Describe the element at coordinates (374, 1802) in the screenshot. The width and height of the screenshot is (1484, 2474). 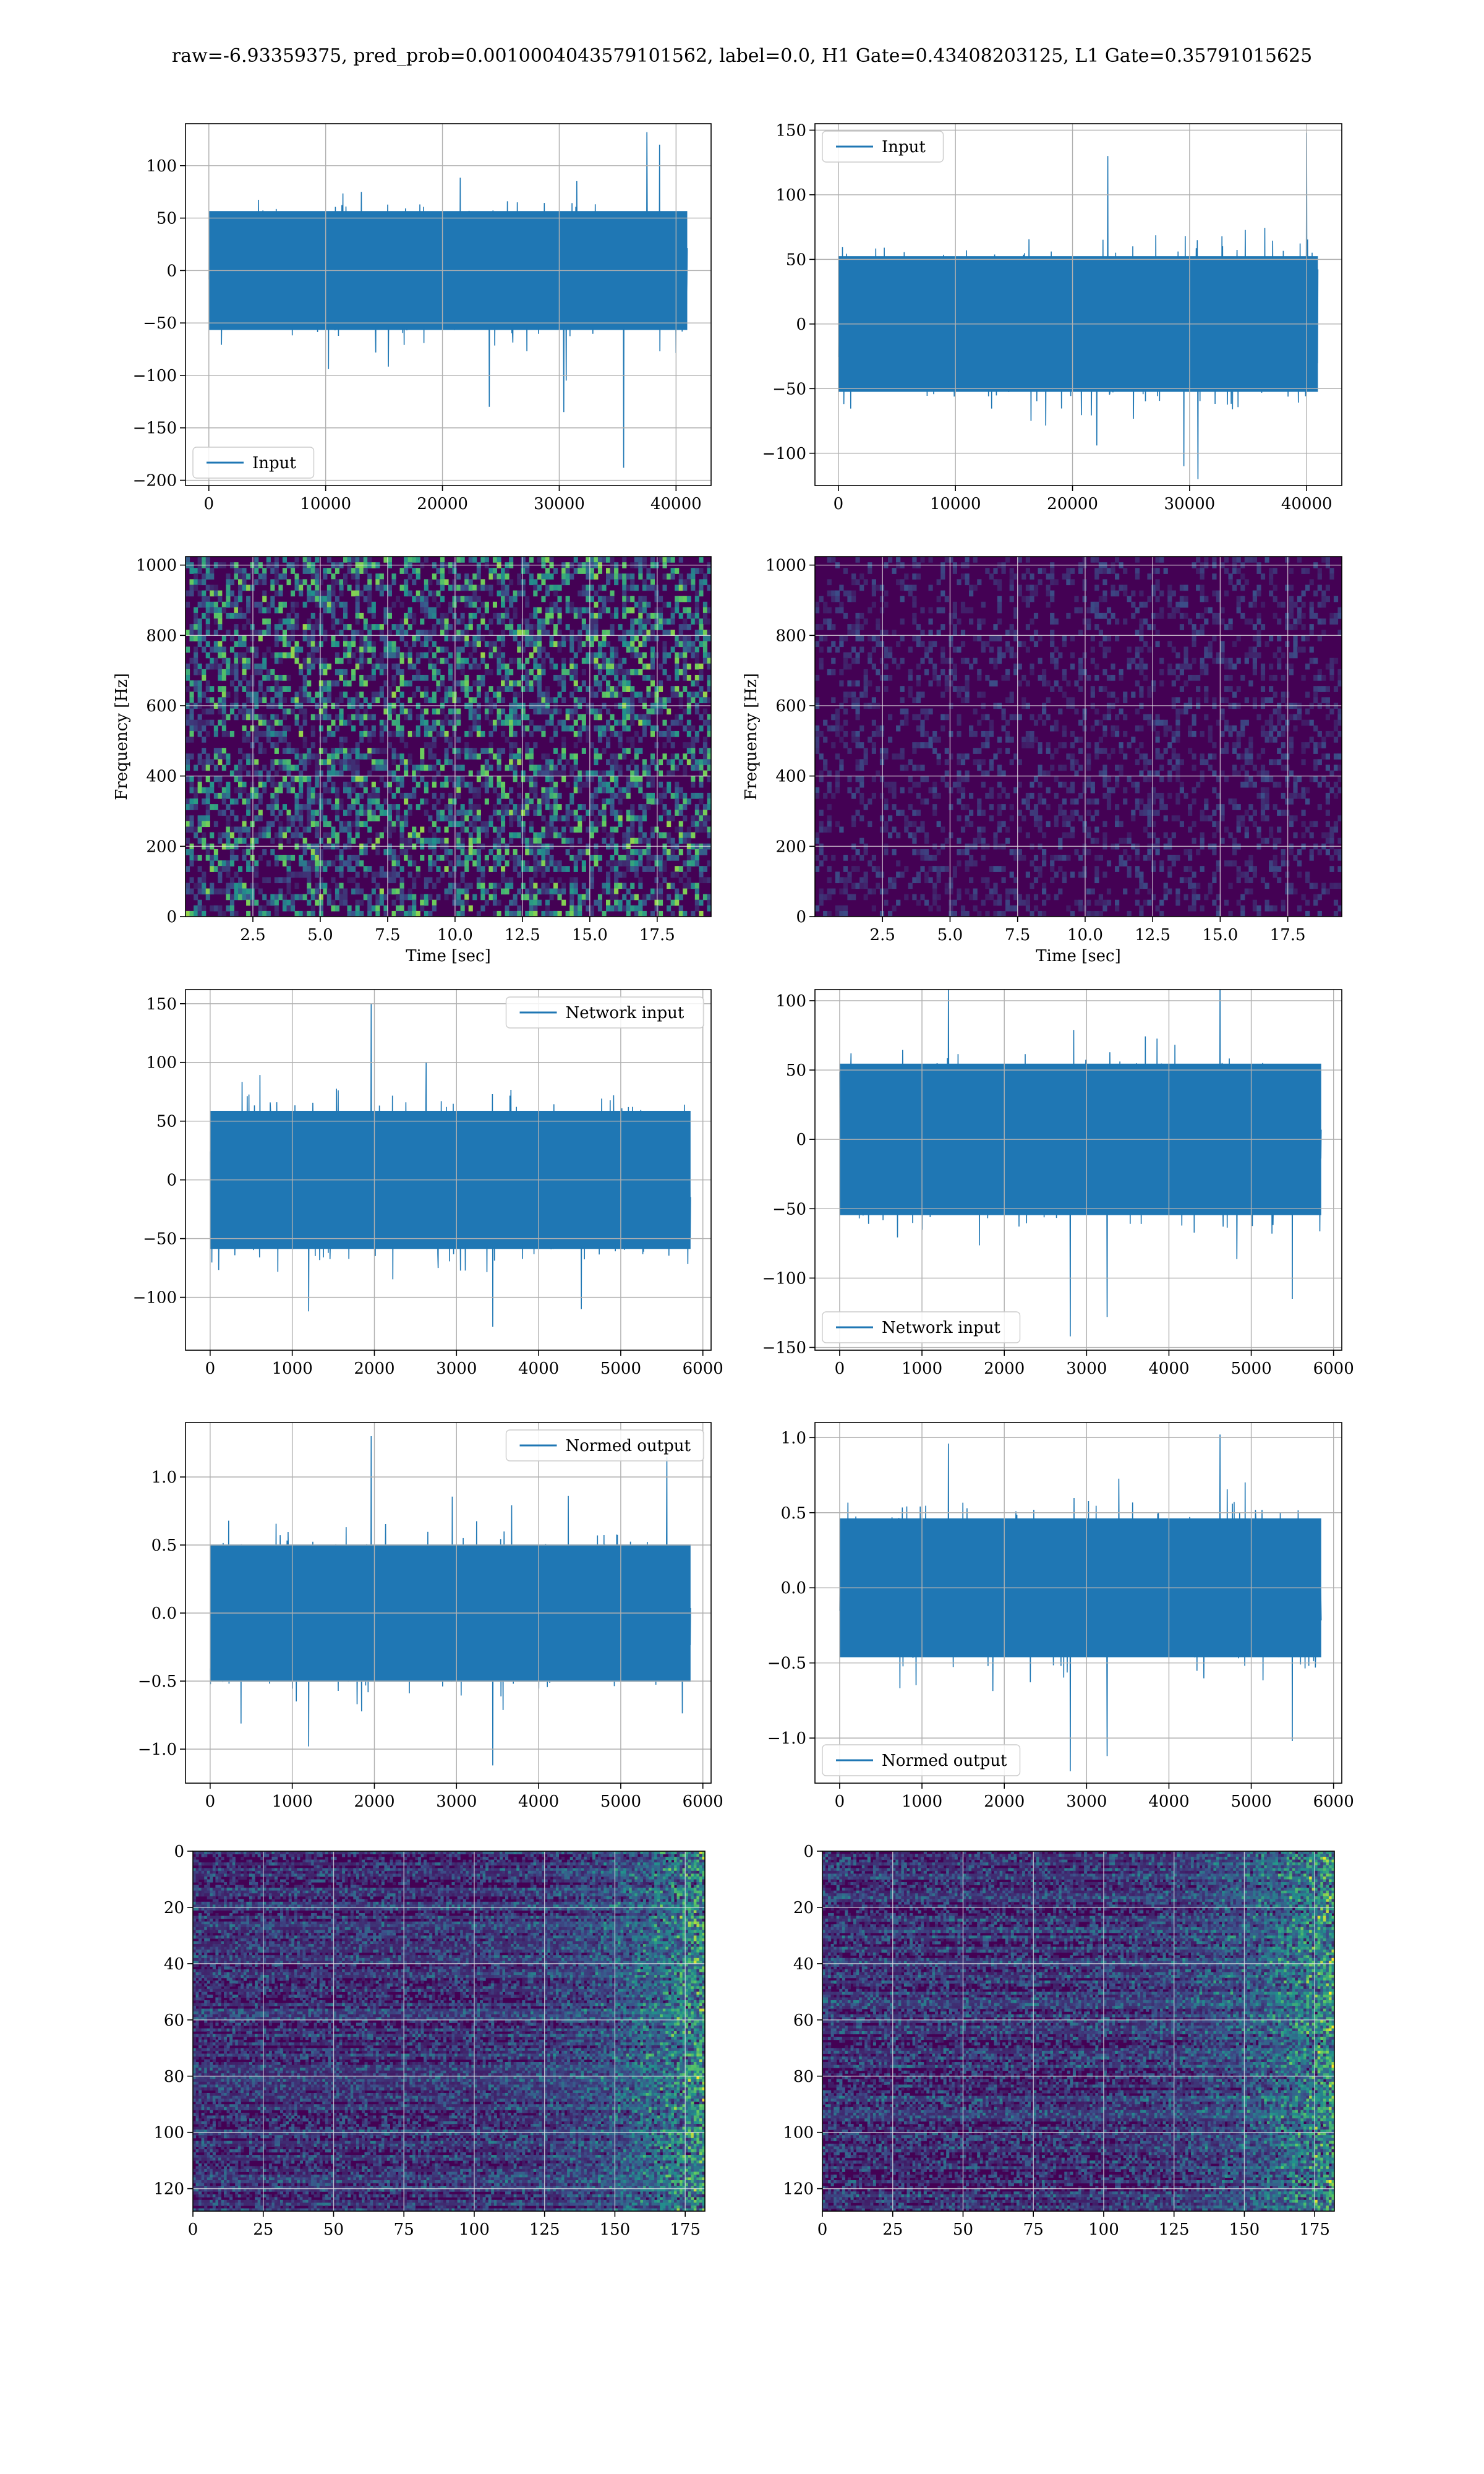
I see `h1-norm-xtick-label: 2000` at that location.